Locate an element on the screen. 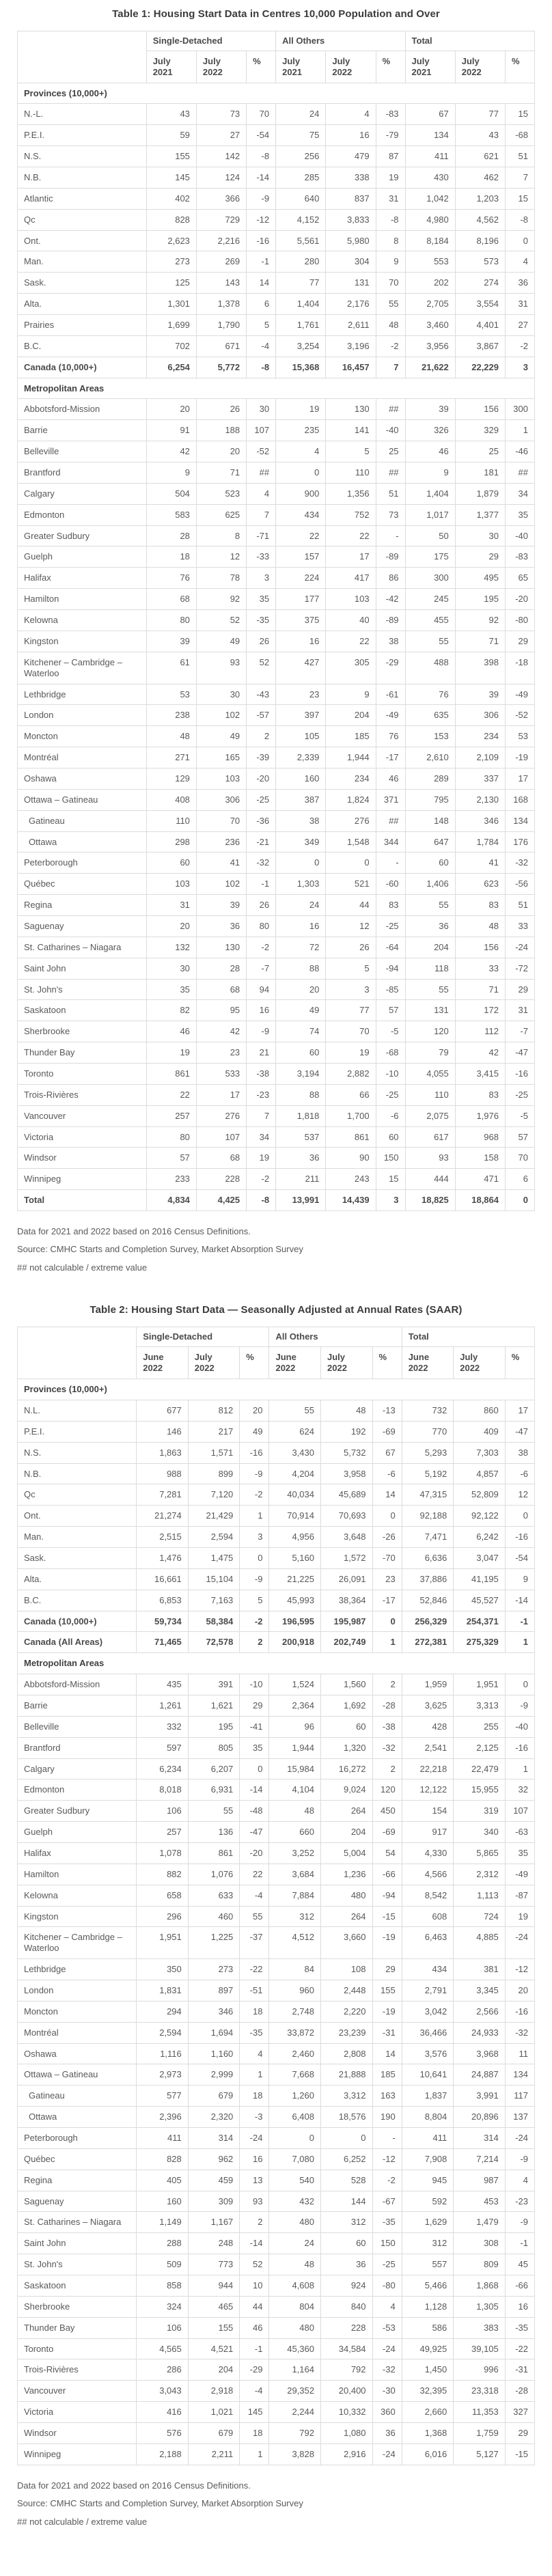 Image resolution: width=552 pixels, height=2576 pixels. value-cell: 32,395 is located at coordinates (427, 2391).